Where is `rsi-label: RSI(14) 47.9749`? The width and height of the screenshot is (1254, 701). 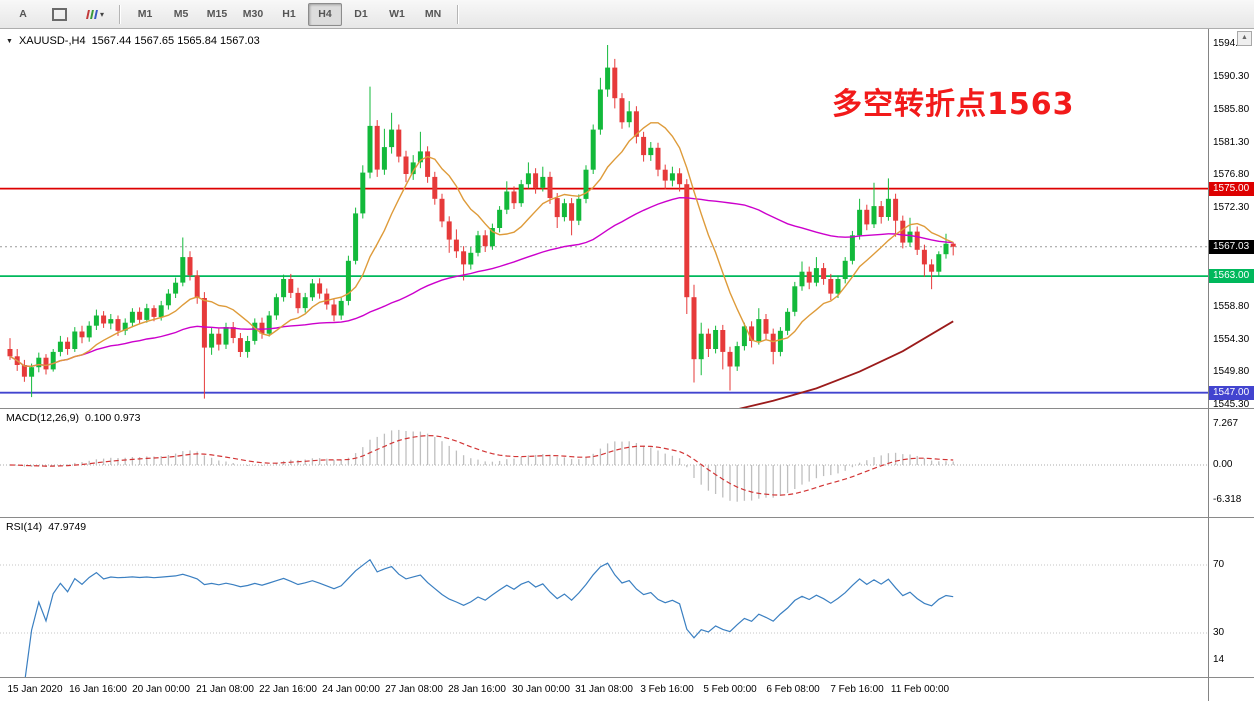 rsi-label: RSI(14) 47.9749 is located at coordinates (46, 527).